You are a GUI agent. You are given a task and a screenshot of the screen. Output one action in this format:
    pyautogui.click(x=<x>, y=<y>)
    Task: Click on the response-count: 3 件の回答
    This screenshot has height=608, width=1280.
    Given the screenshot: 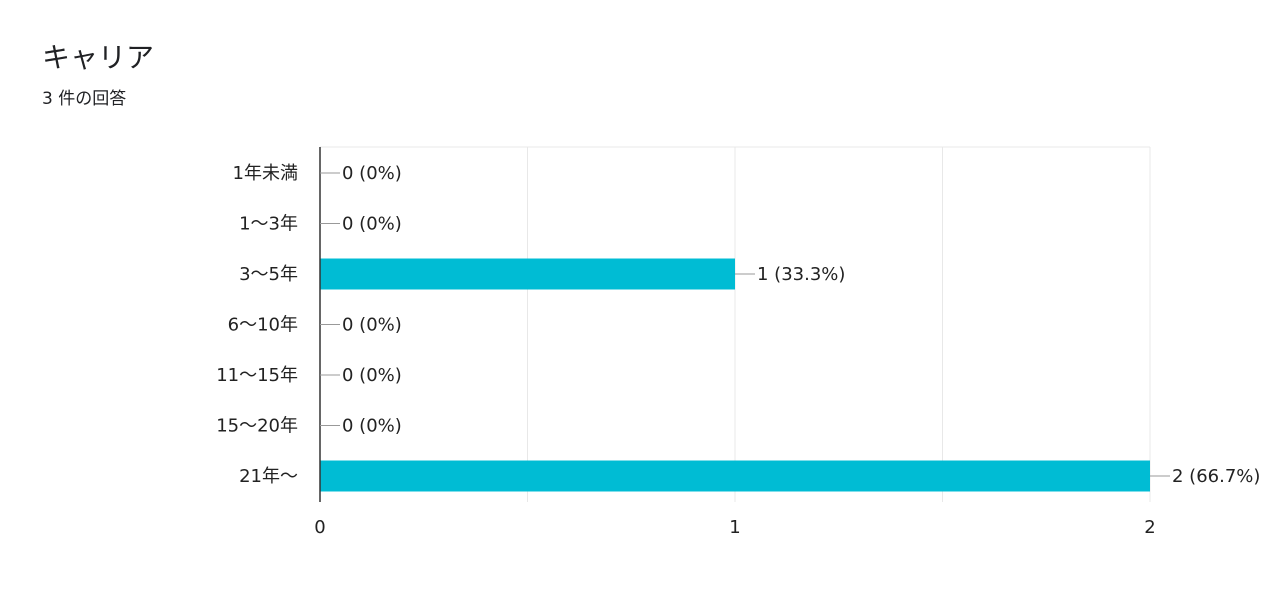 What is the action you would take?
    pyautogui.click(x=84, y=99)
    